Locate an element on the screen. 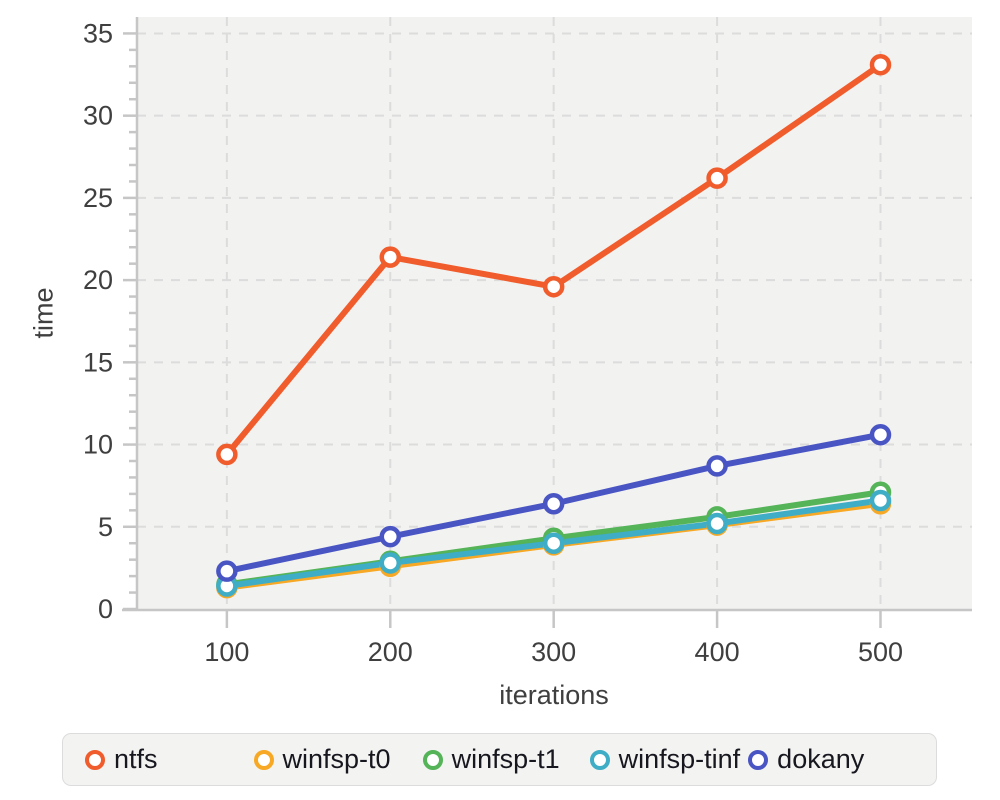 This screenshot has width=1000, height=800. y-tick-label: 5 is located at coordinates (105, 527).